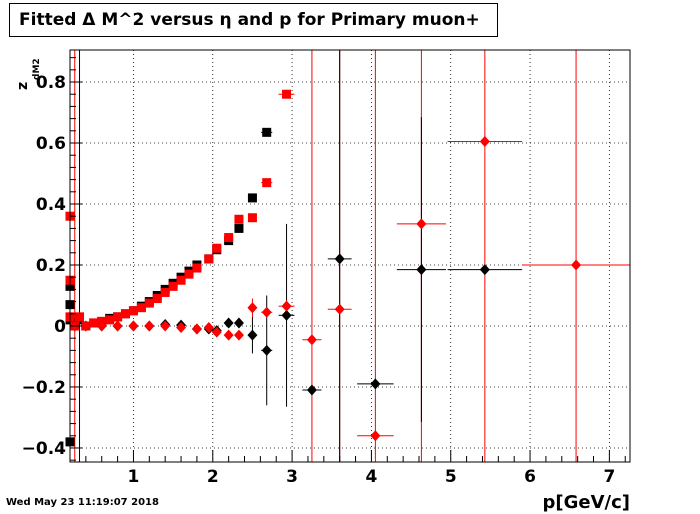 This screenshot has height=514, width=700. I want to click on y-tick-label: 0.6, so click(51, 144).